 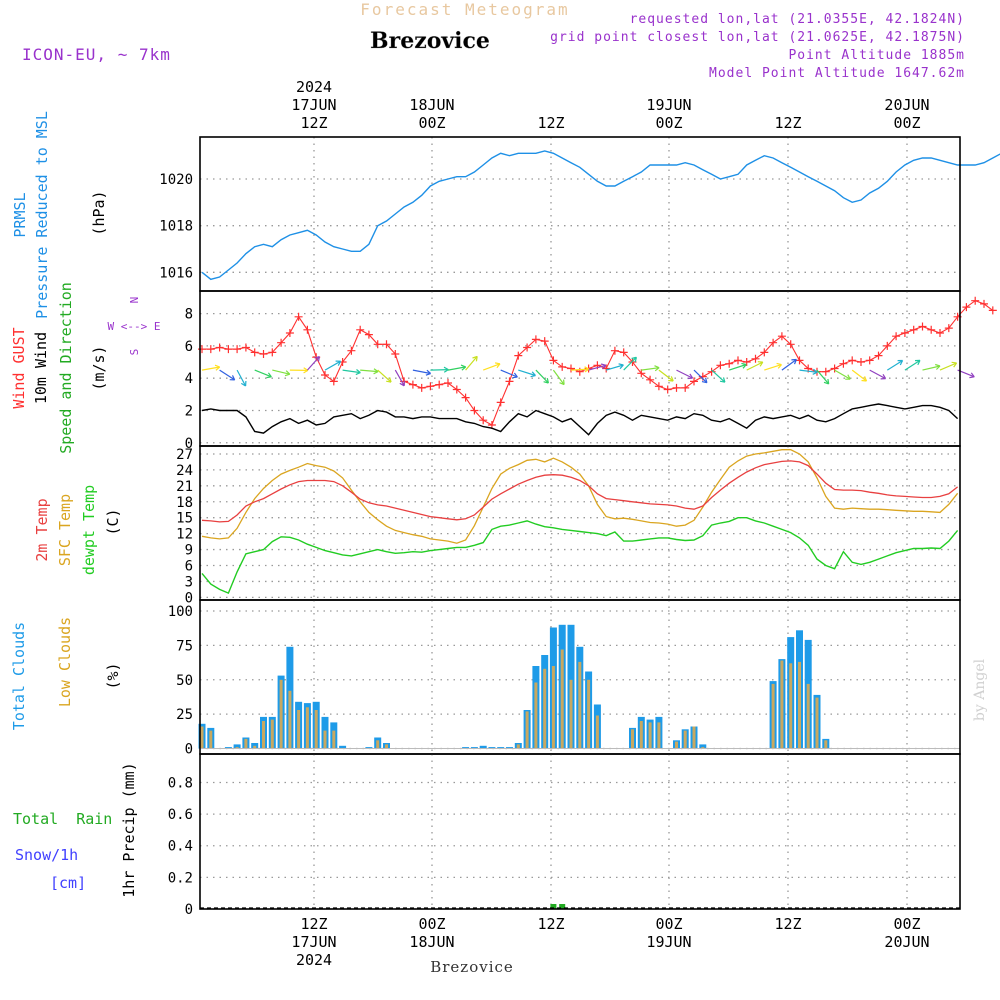 I want to click on panel-frame, so click(x=580, y=831).